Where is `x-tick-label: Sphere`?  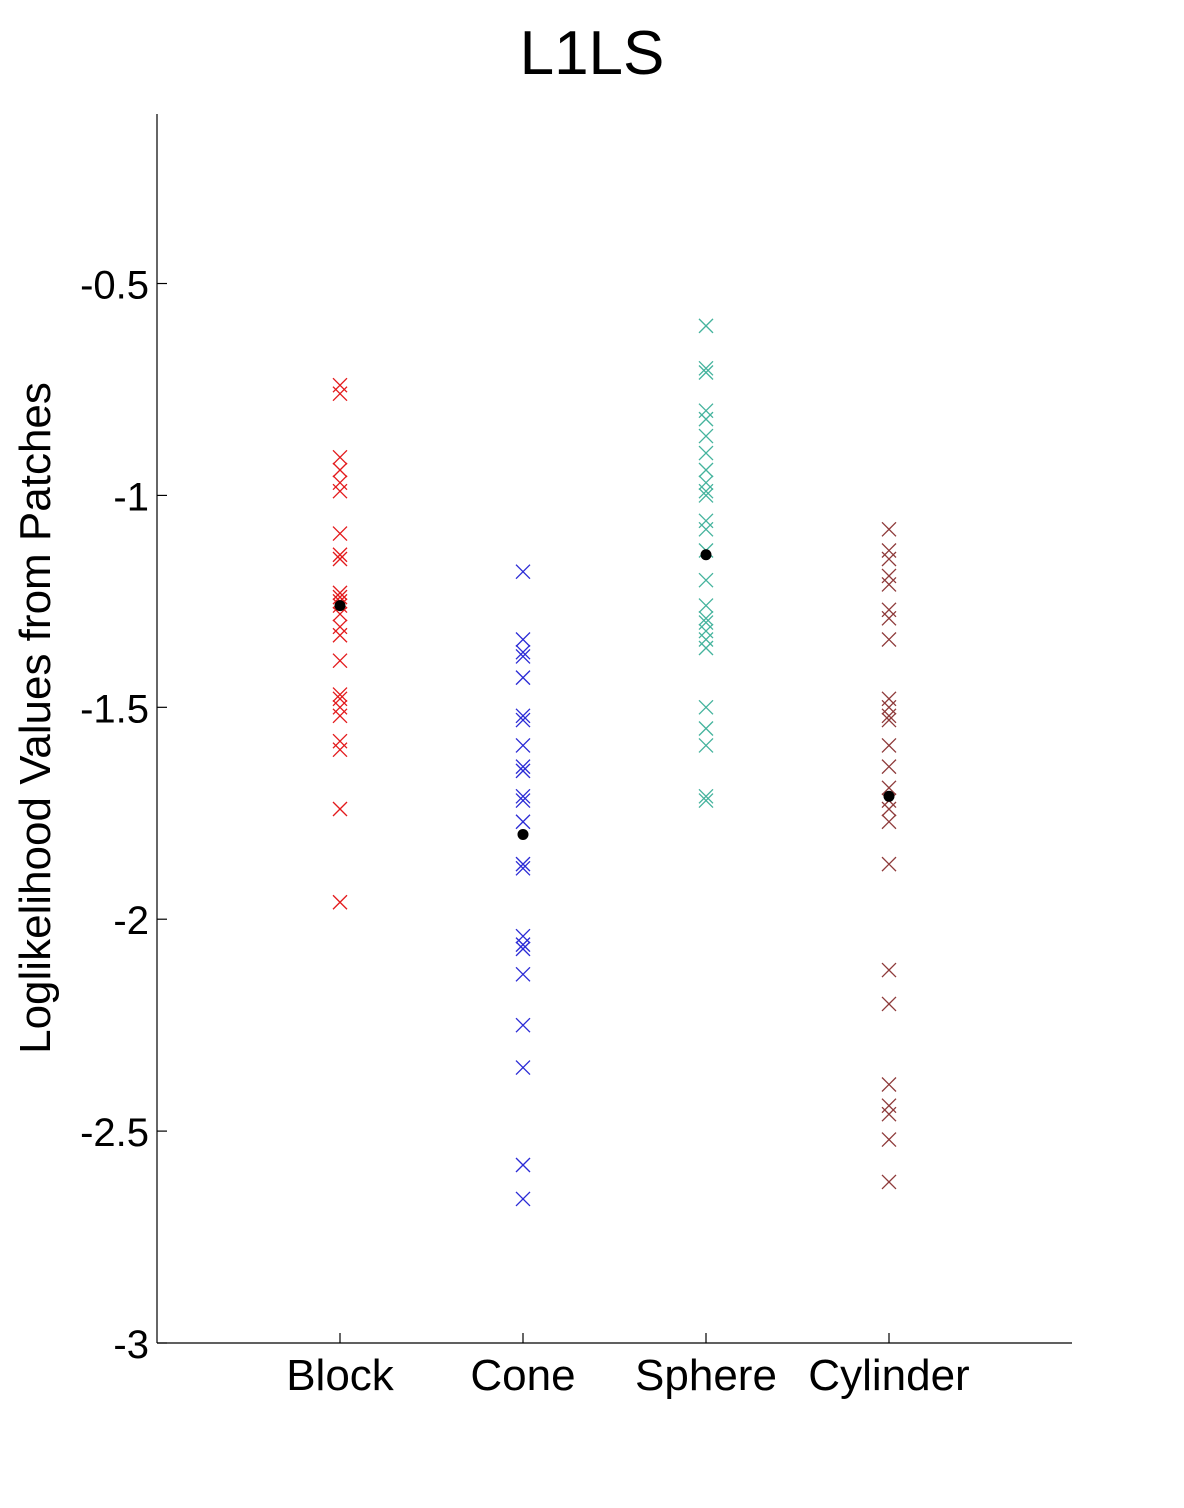 x-tick-label: Sphere is located at coordinates (706, 1375).